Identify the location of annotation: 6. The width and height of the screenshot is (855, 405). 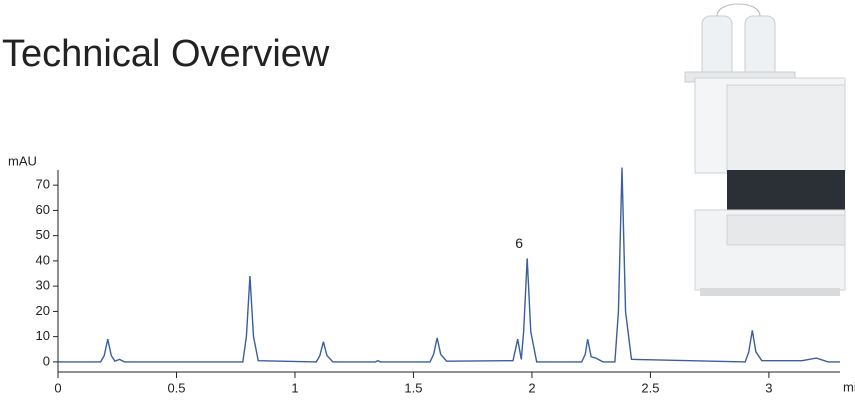
(519, 243).